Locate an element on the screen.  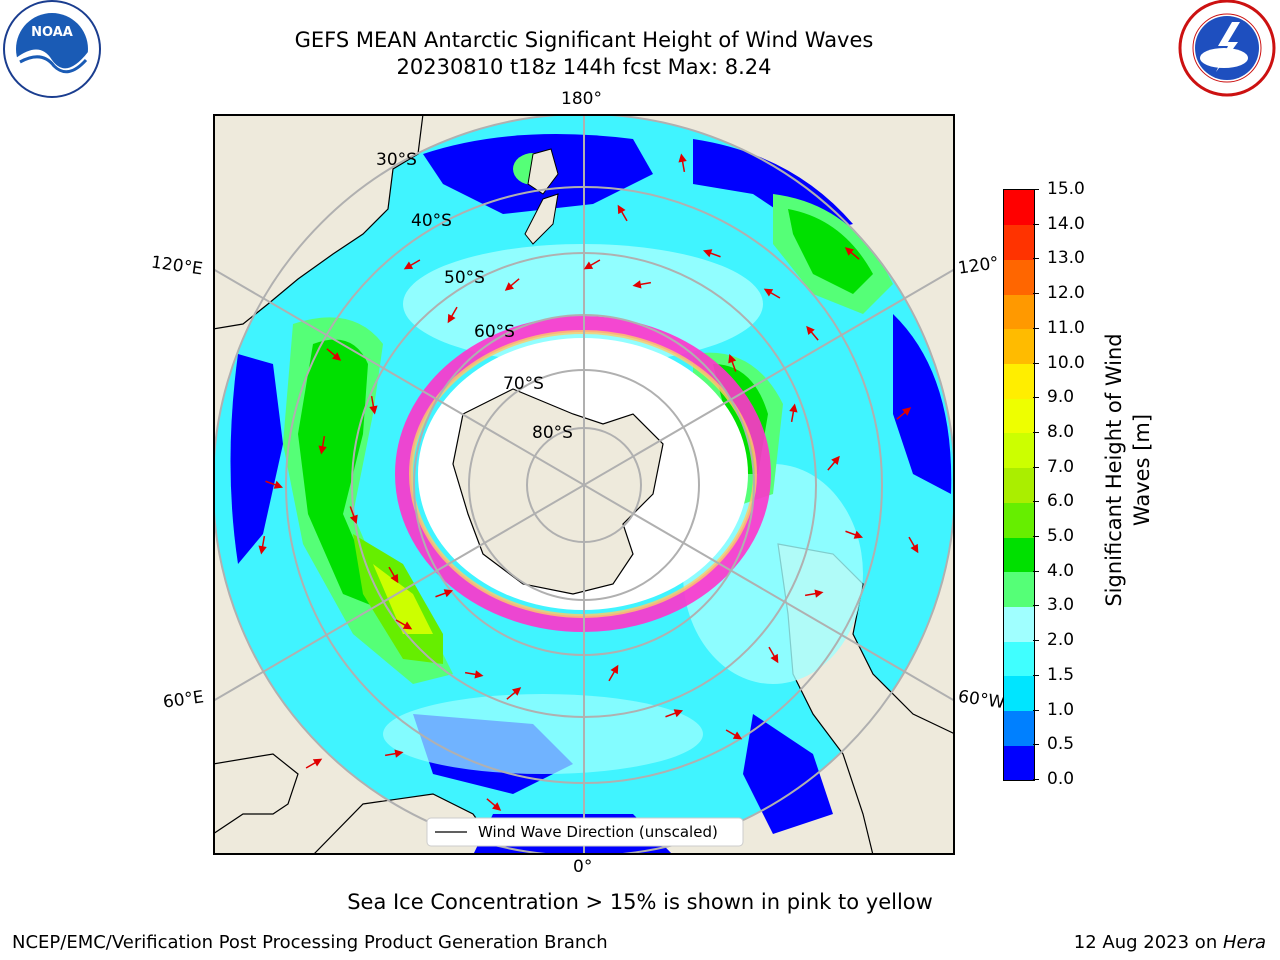
colorbar-tick-label: 5.0 is located at coordinates (1061, 536).